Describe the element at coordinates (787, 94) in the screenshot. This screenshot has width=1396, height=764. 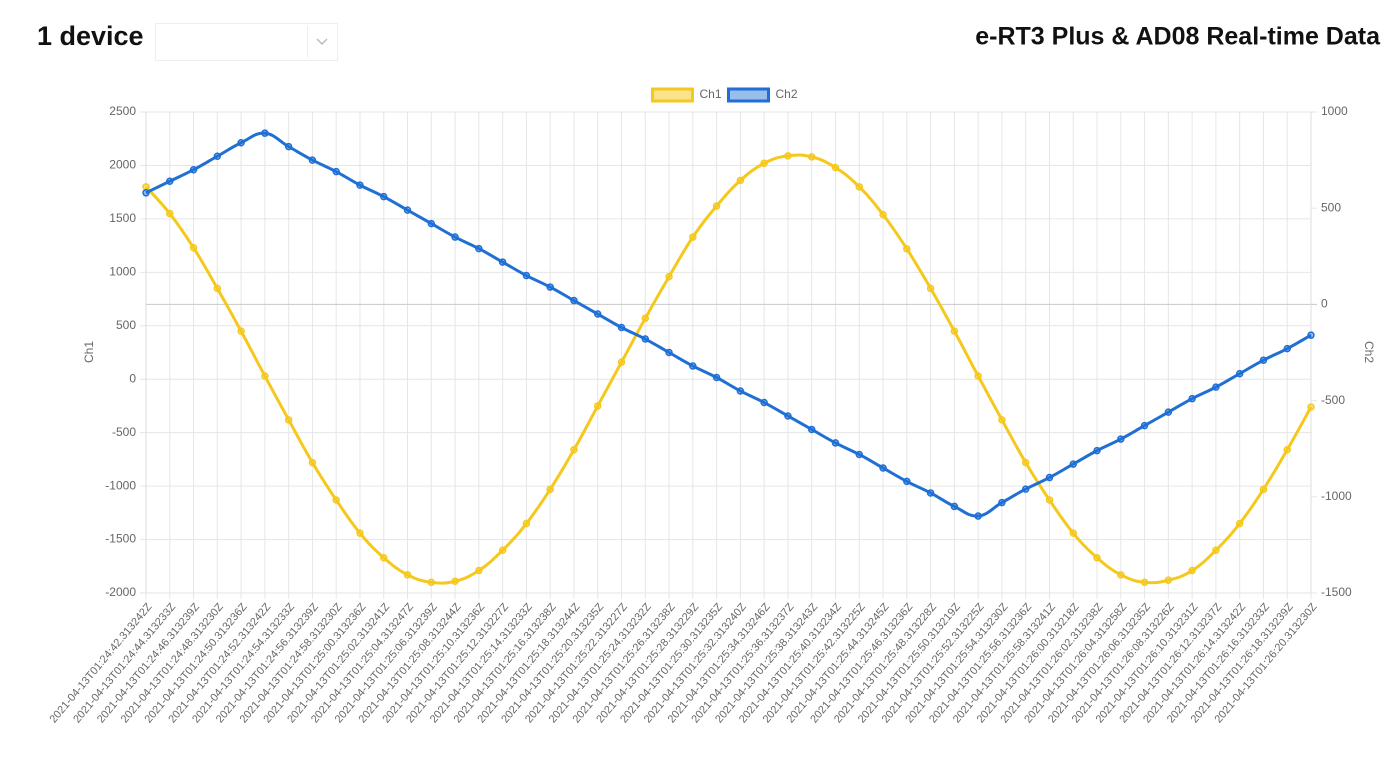
I see `legend-label: Ch2` at that location.